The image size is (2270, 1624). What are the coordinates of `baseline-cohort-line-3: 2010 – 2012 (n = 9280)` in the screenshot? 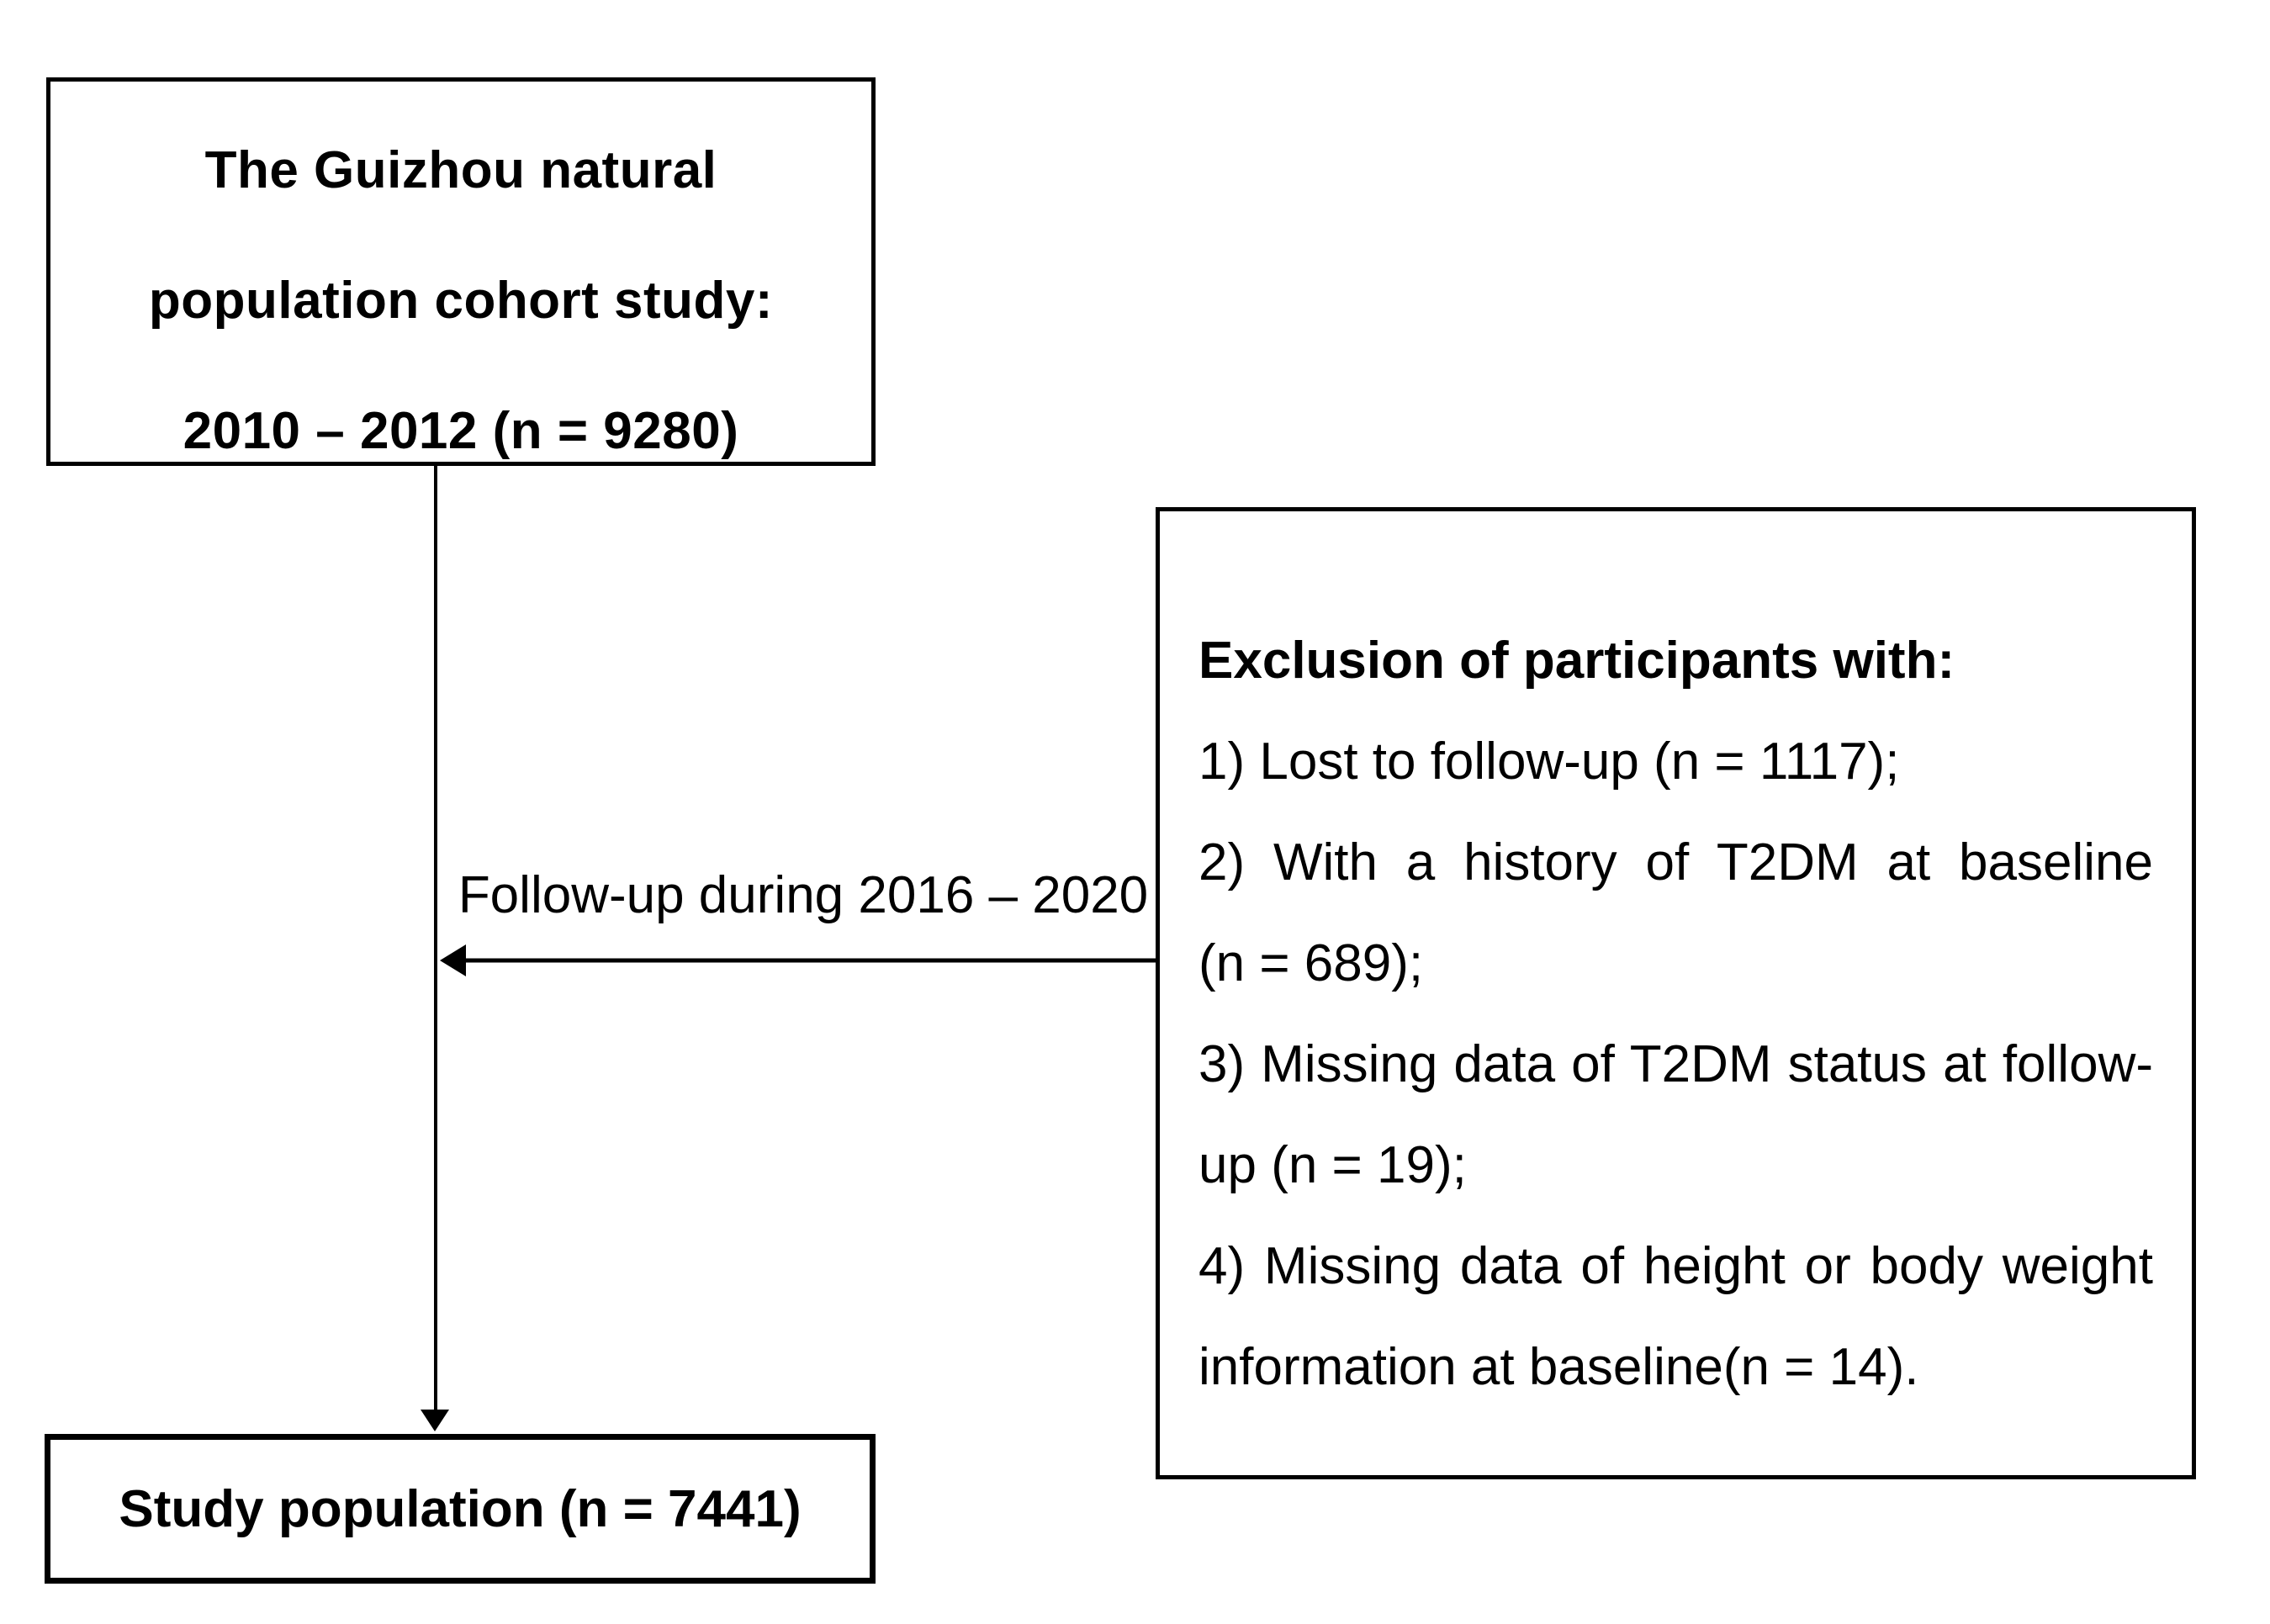 It's located at (461, 431).